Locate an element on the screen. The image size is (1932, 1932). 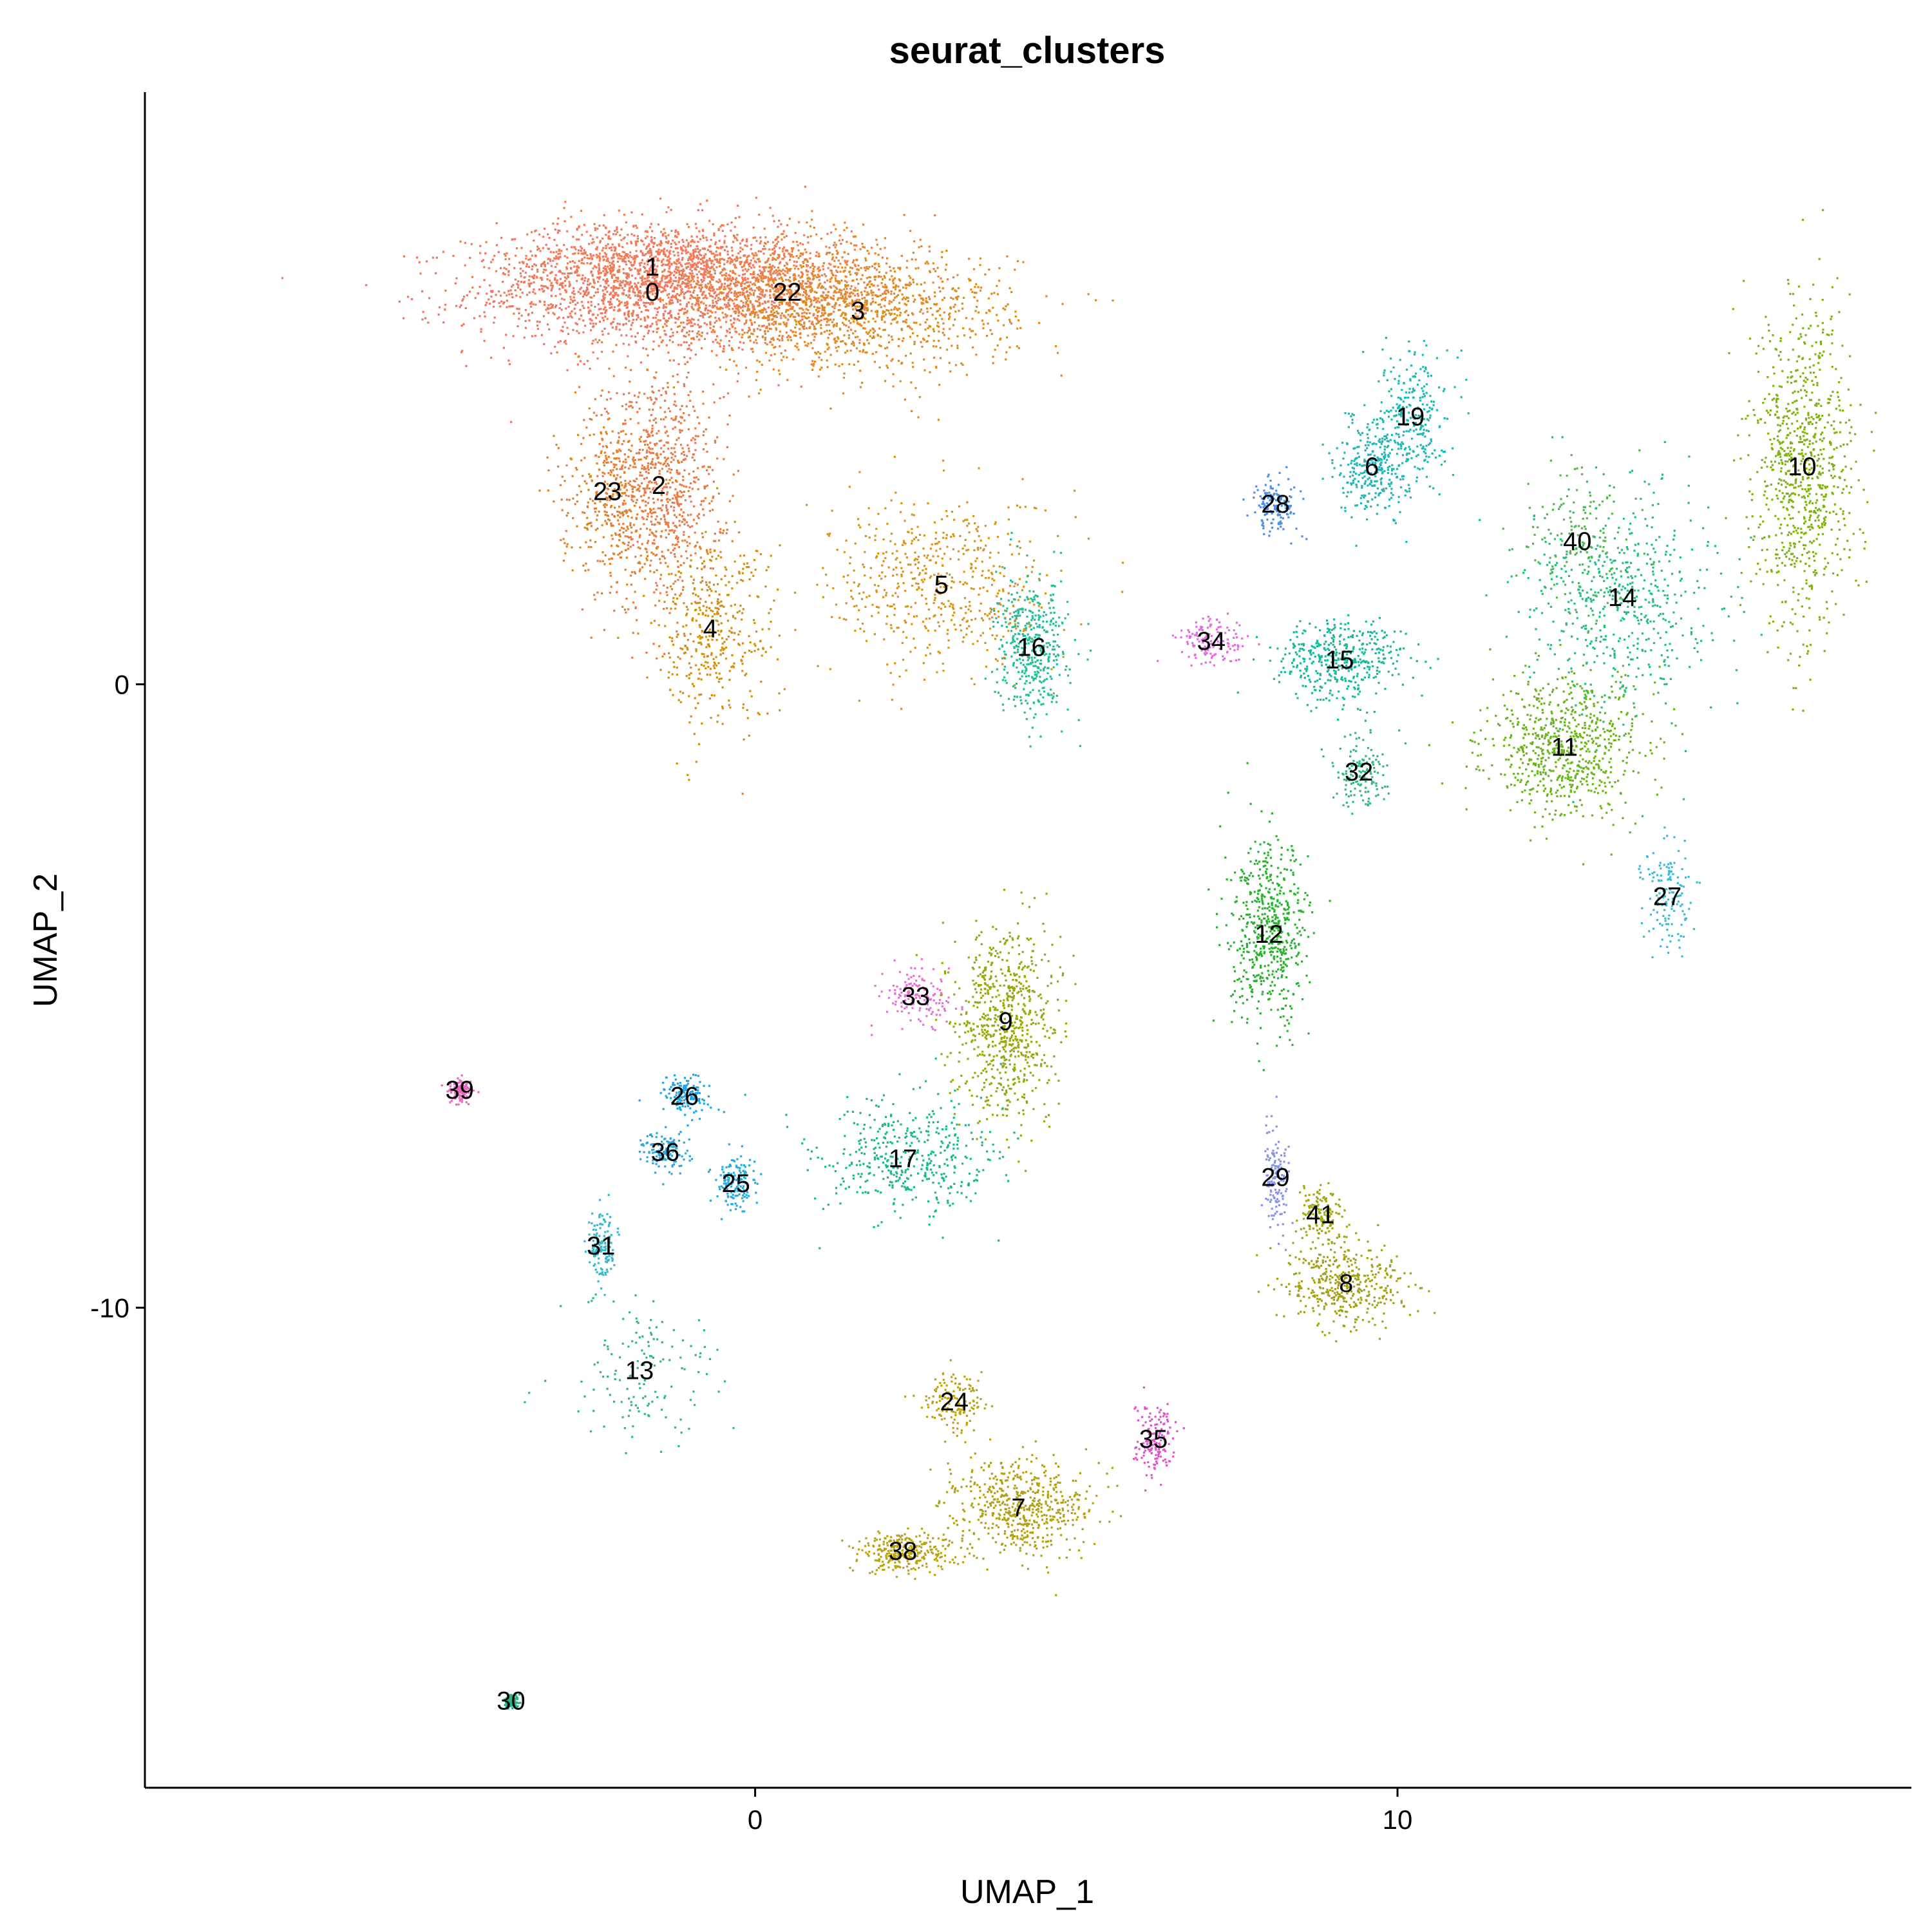
cluster-label-24: 24 is located at coordinates (954, 1402).